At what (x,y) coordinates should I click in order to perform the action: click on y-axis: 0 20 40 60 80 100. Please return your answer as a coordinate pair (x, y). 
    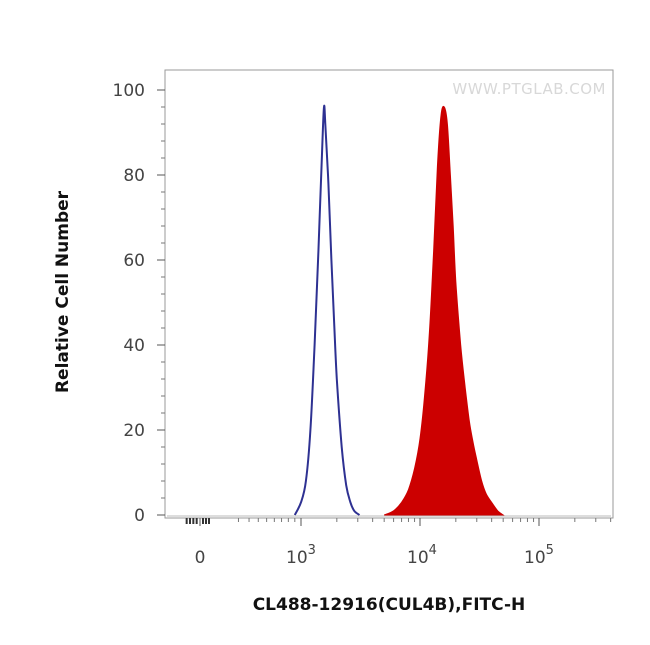
    Looking at the image, I should click on (139, 303).